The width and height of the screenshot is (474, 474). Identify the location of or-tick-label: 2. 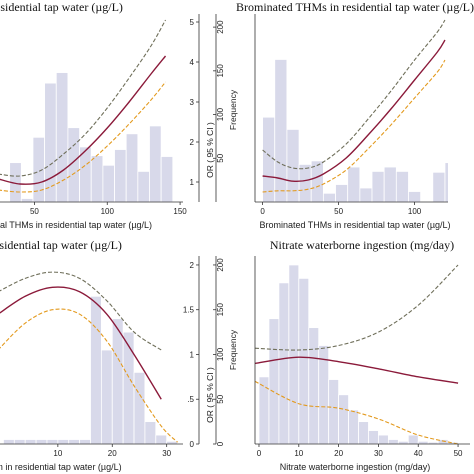
(192, 265).